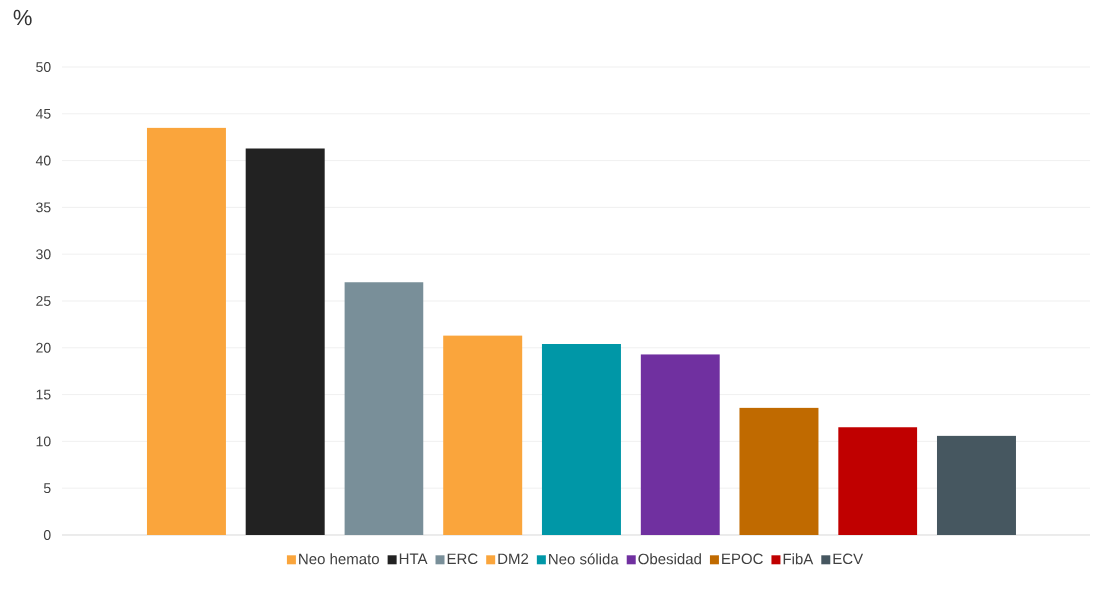 This screenshot has height=593, width=1103. What do you see at coordinates (47, 488) in the screenshot?
I see `y-tick-label: 5` at bounding box center [47, 488].